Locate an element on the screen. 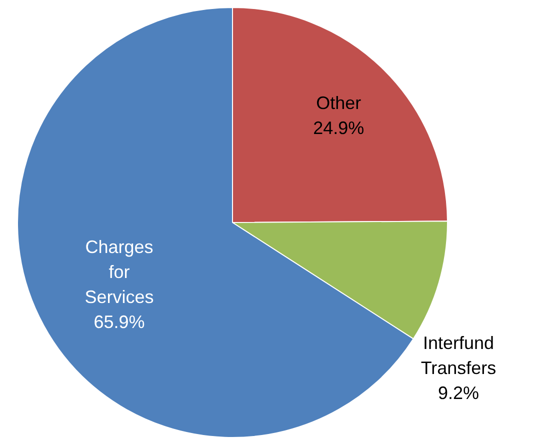 The width and height of the screenshot is (534, 441). data-label: 65.9% is located at coordinates (119, 322).